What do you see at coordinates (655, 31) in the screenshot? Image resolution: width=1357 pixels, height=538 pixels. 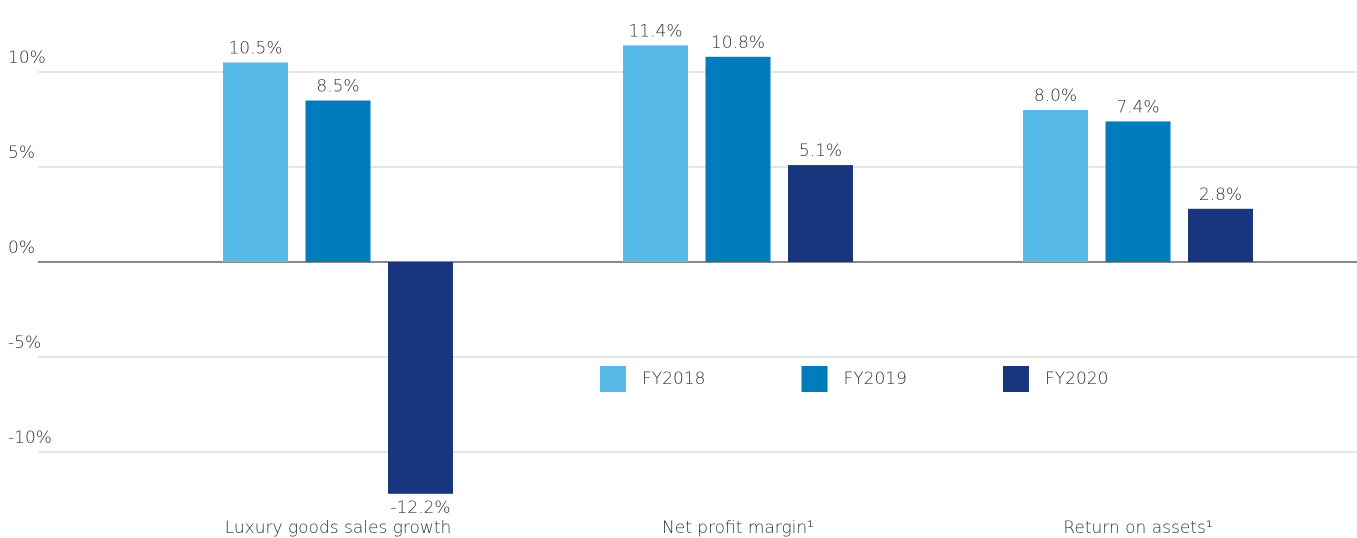 I see `value-label: 11.4%` at bounding box center [655, 31].